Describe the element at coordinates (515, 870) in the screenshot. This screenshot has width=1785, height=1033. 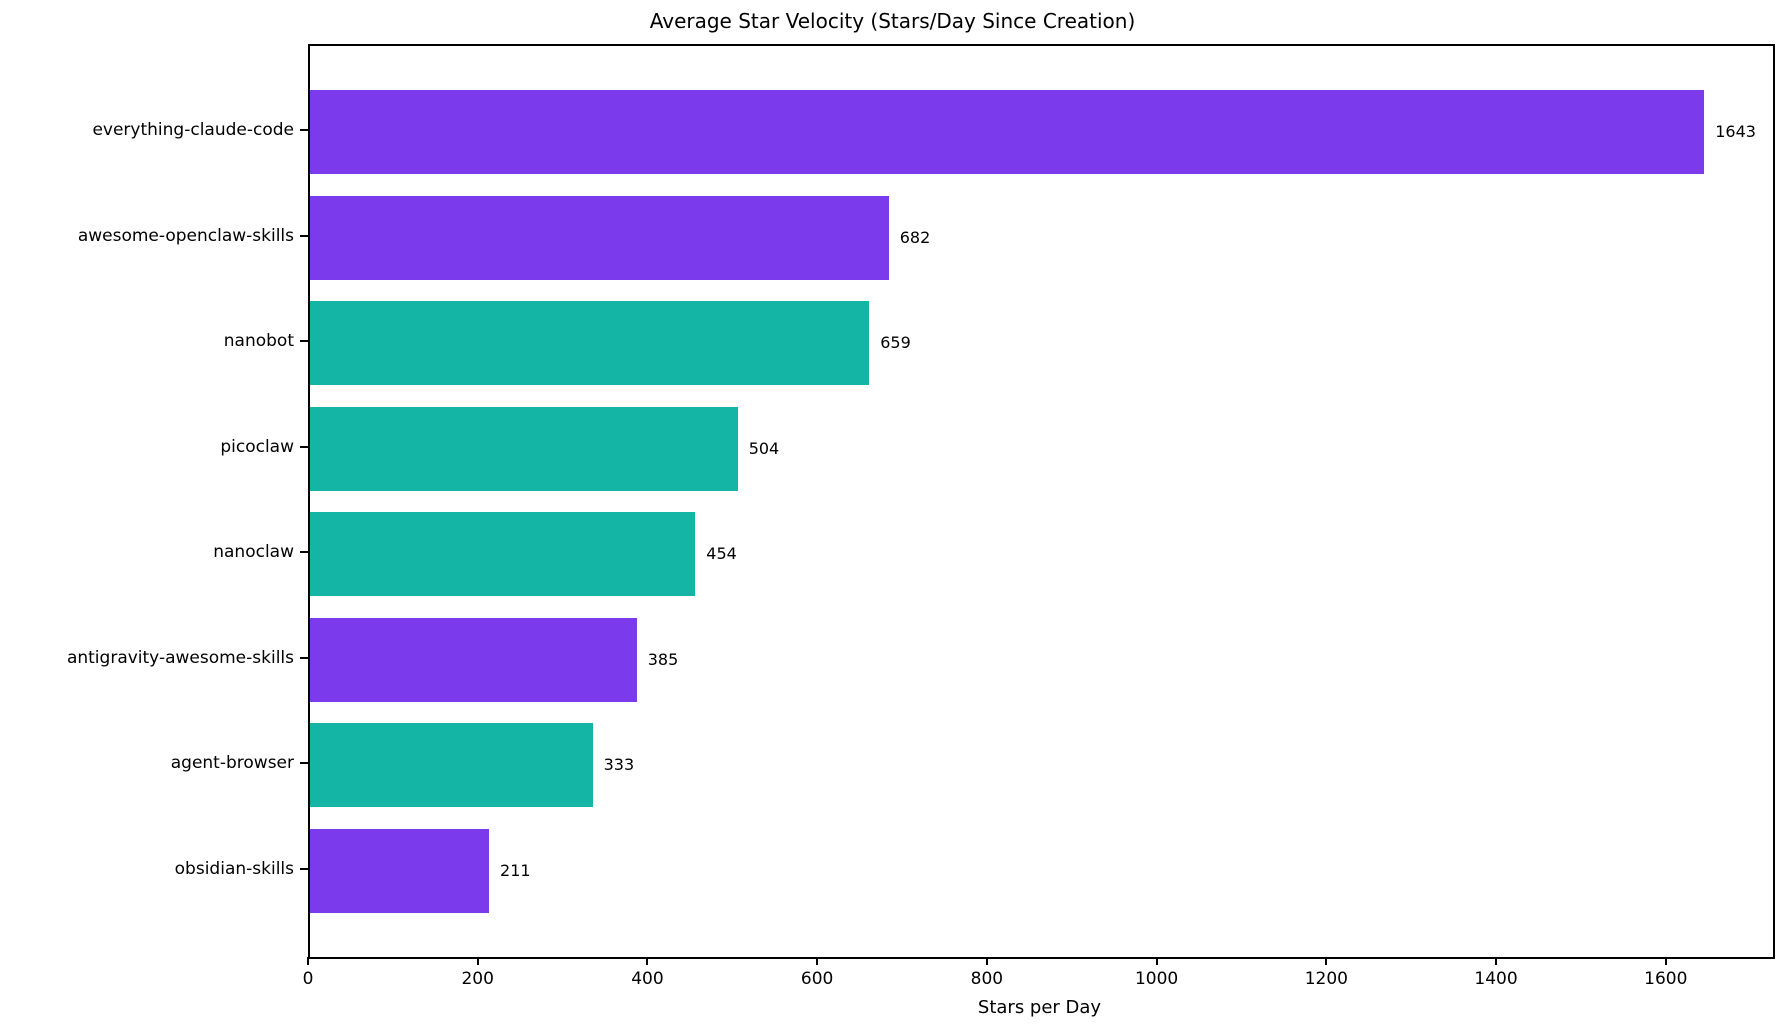
I see `bar-value-label: 211` at that location.